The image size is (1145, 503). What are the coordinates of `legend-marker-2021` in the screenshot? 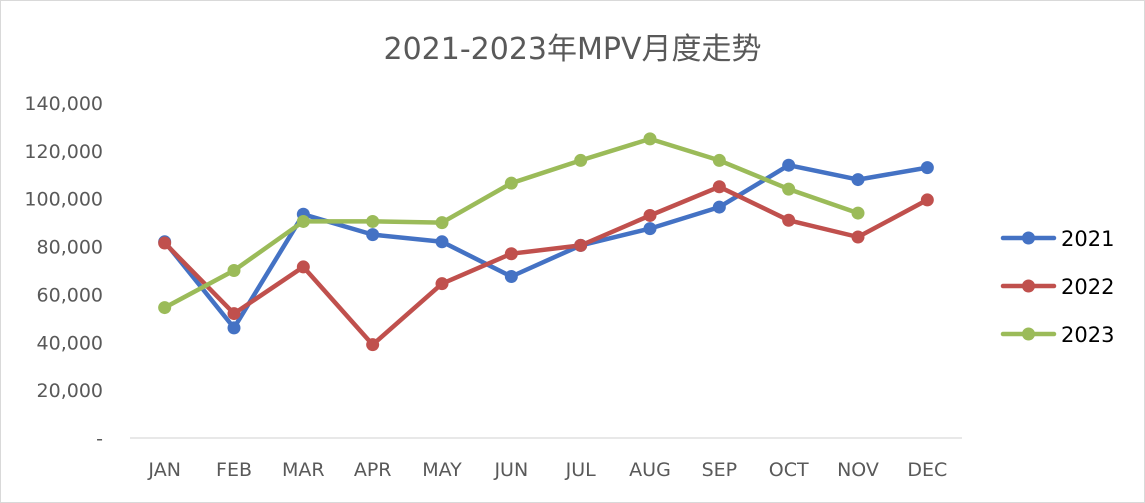 It's located at (1028, 238).